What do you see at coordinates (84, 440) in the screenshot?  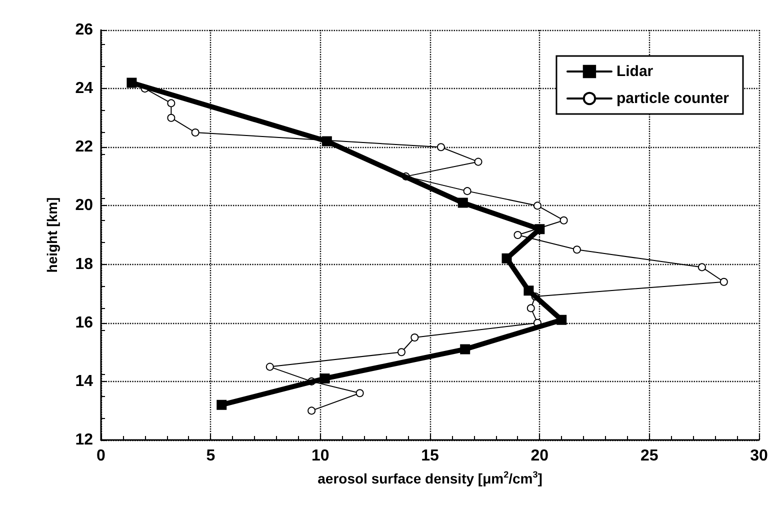 I see `y-tick-label: 12` at bounding box center [84, 440].